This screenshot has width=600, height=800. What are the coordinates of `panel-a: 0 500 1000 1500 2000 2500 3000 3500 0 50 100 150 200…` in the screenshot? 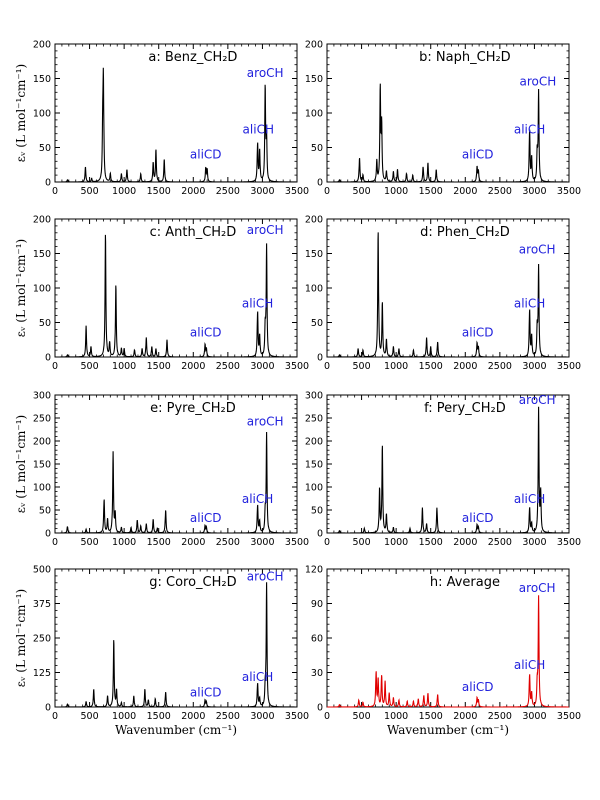 It's located at (161, 119).